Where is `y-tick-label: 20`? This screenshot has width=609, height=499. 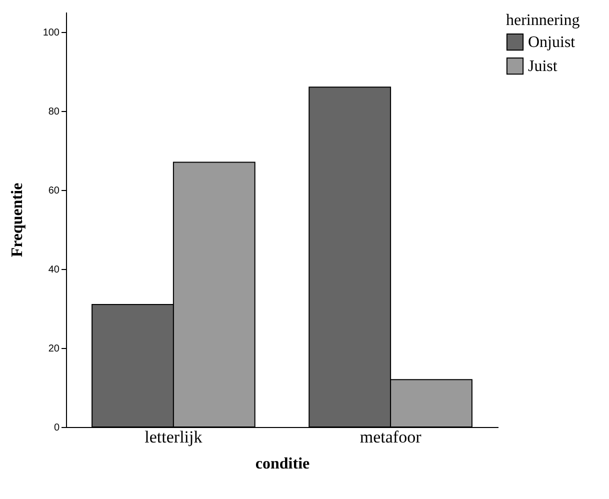 y-tick-label: 20 is located at coordinates (54, 348).